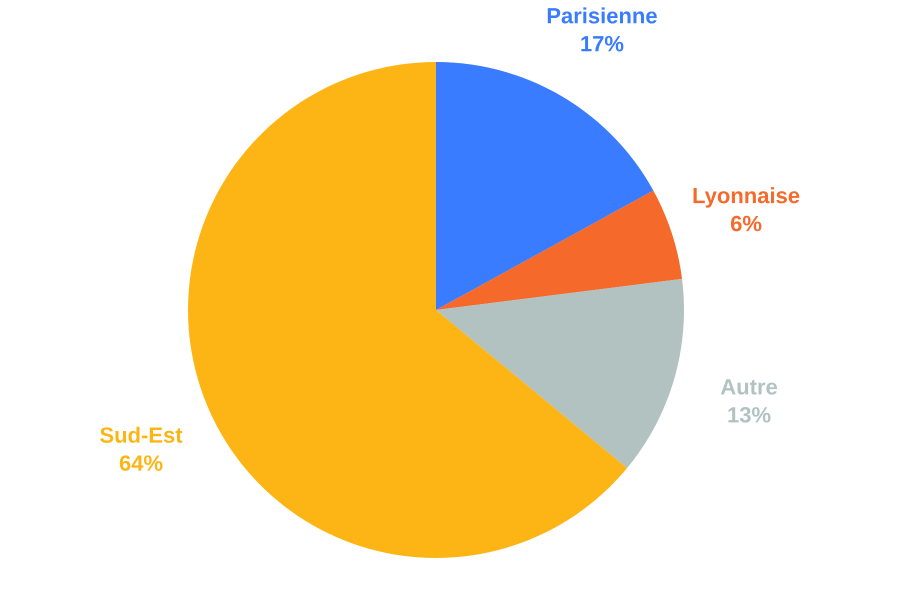 Image resolution: width=900 pixels, height=600 pixels. Describe the element at coordinates (749, 415) in the screenshot. I see `data-label: 13%` at that location.